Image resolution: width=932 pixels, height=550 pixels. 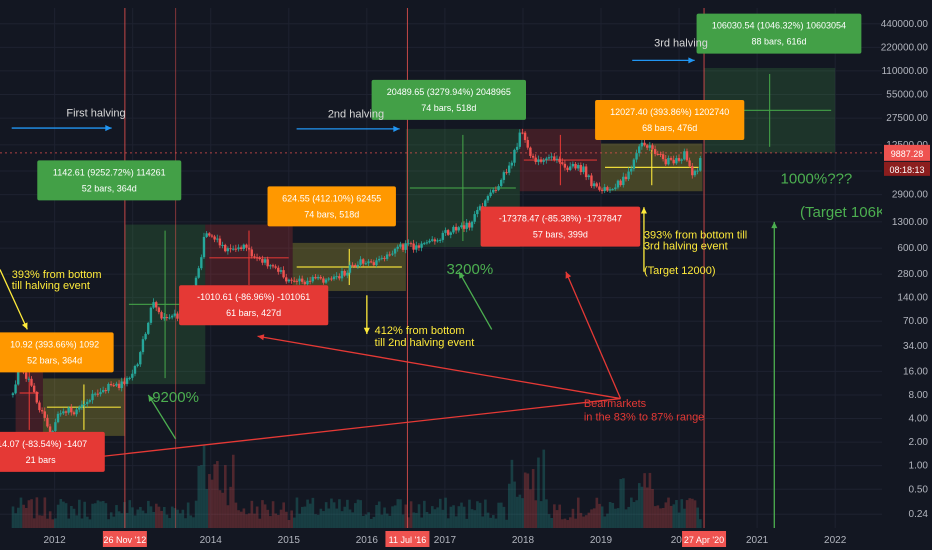 What do you see at coordinates (774, 225) in the screenshot?
I see `green-arrow-target-head` at bounding box center [774, 225].